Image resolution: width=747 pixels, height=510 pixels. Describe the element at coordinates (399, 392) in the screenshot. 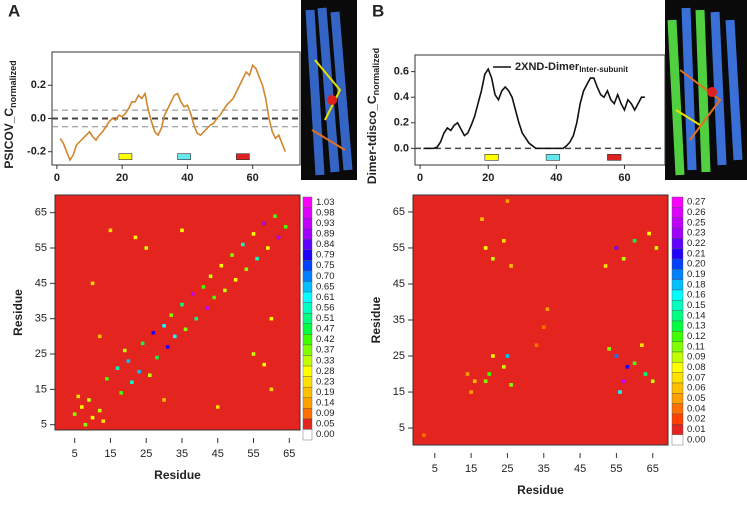

I see `y-tick-label: 15` at that location.